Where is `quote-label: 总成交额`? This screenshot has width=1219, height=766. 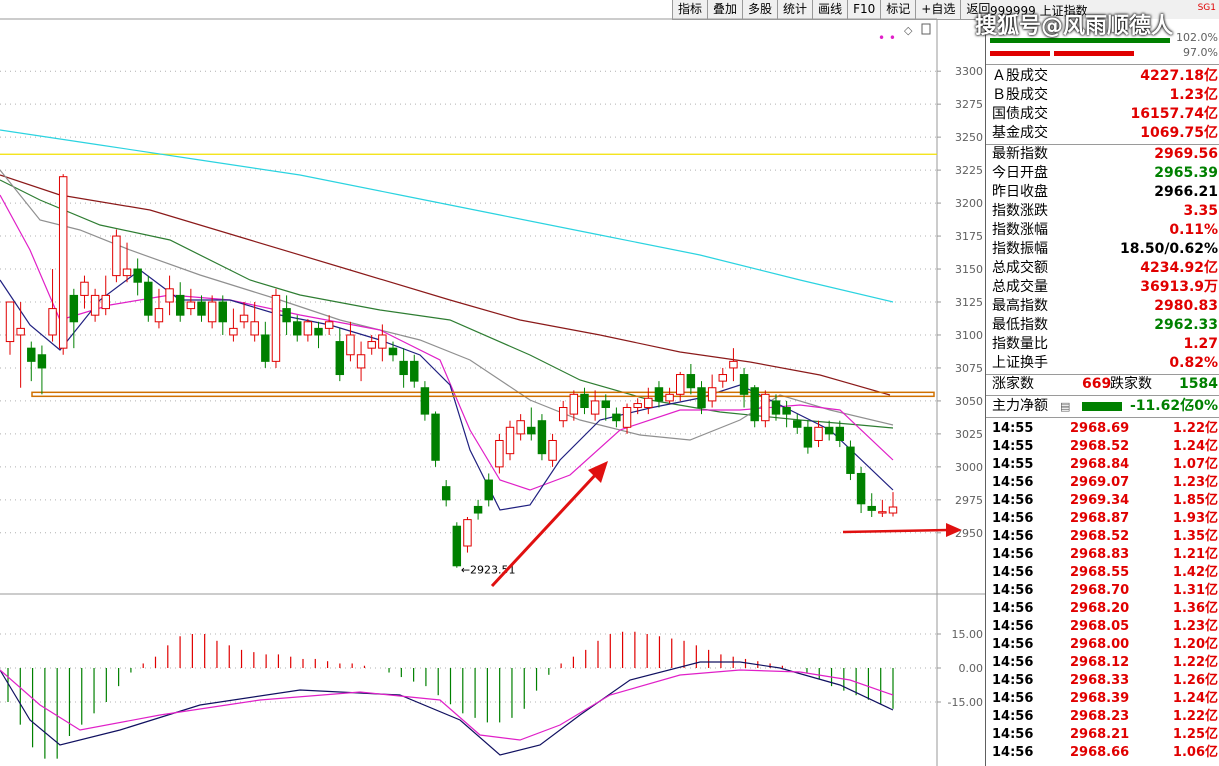 quote-label: 总成交额 is located at coordinates (1020, 268).